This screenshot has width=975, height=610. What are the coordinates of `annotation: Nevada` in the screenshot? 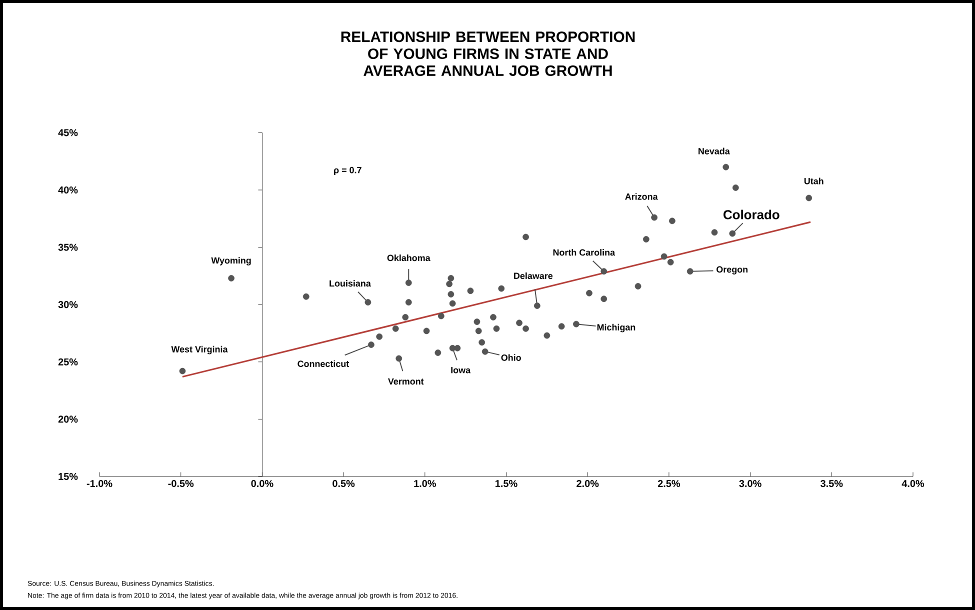 It's located at (714, 151).